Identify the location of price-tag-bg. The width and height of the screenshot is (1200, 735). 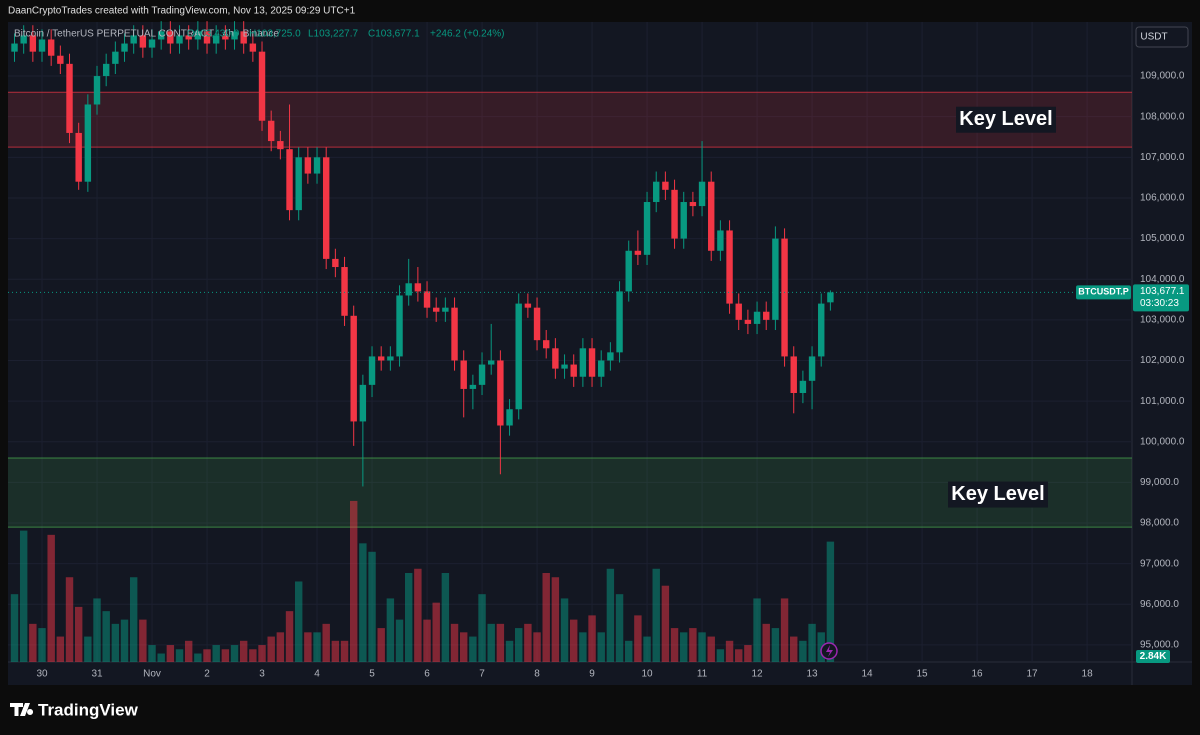
(1161, 298).